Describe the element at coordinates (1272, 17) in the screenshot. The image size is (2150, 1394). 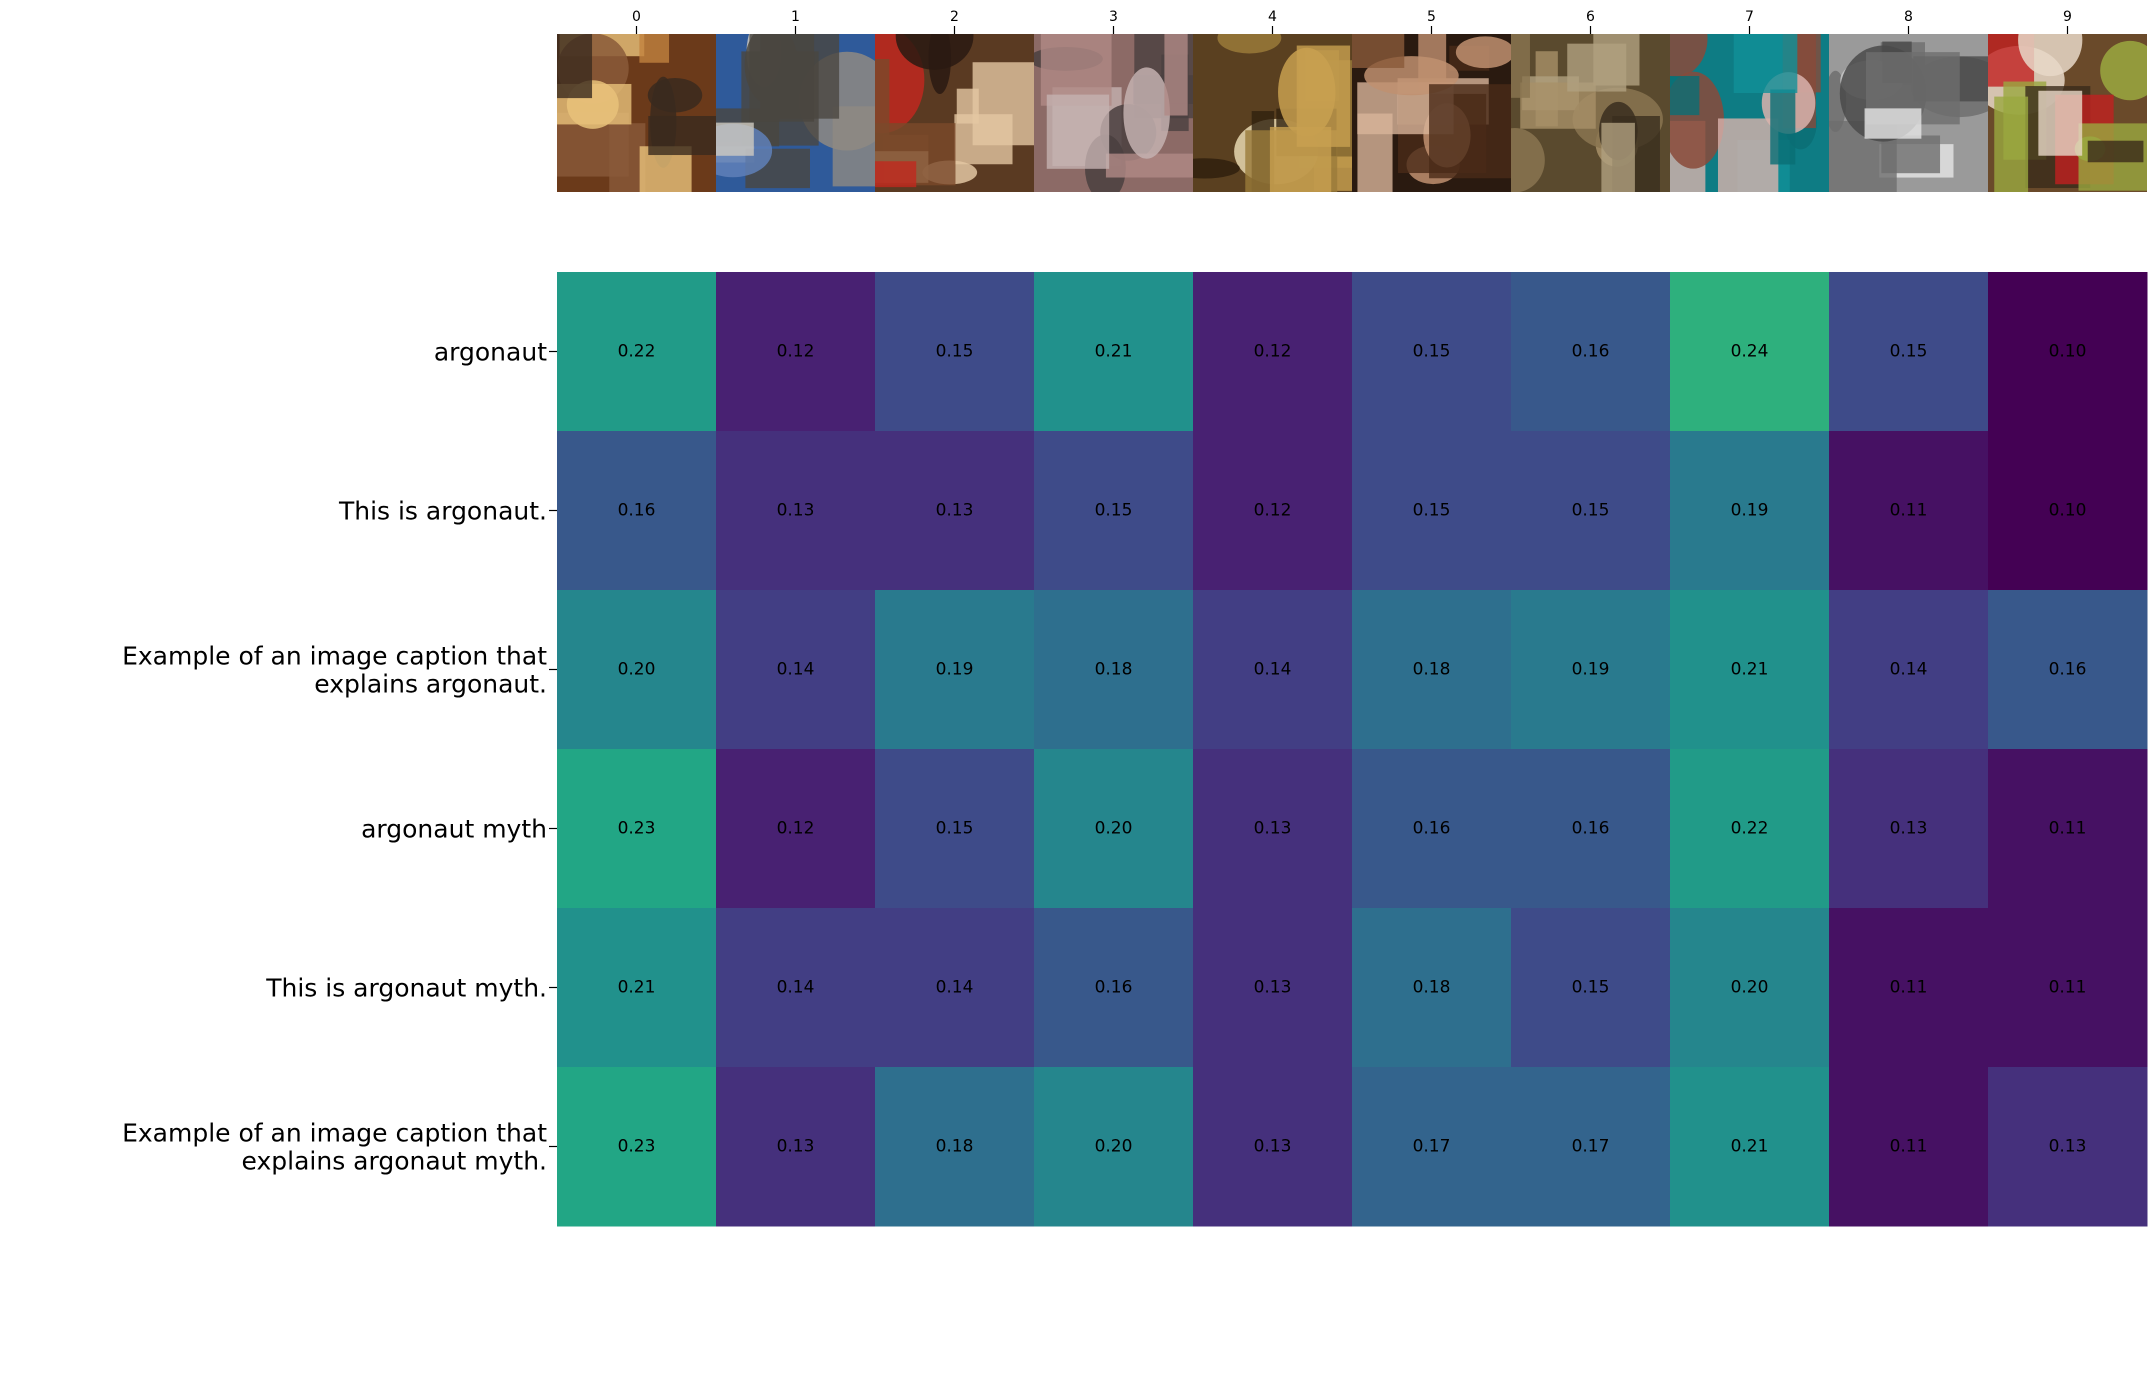
I see `x-tick-label: 4` at that location.